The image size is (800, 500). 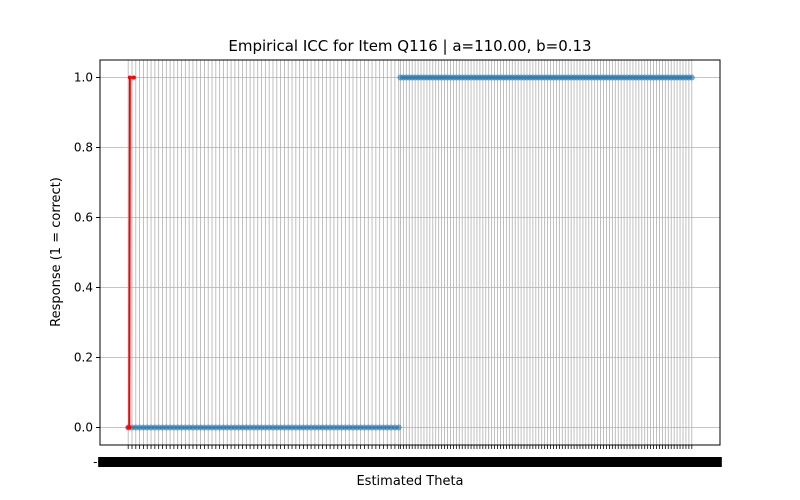 What do you see at coordinates (705, 462) in the screenshot?
I see `x-tick-label-right: 3.3` at bounding box center [705, 462].